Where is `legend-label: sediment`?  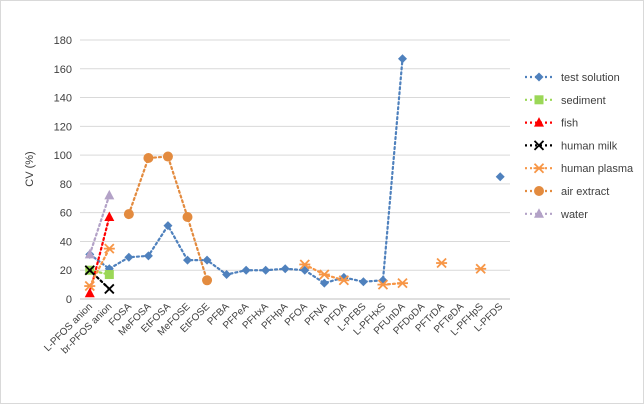
legend-label: sediment is located at coordinates (583, 101).